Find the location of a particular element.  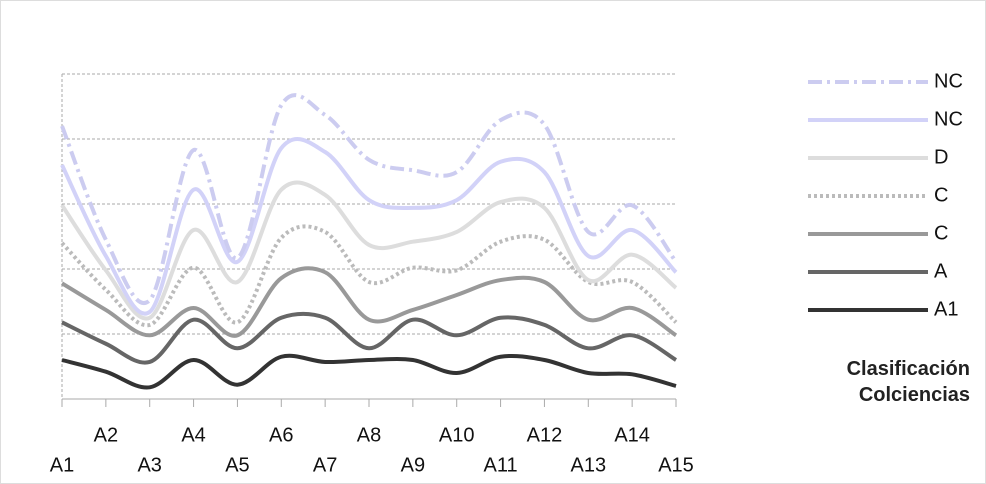

x-tick-label: A6 is located at coordinates (281, 435).